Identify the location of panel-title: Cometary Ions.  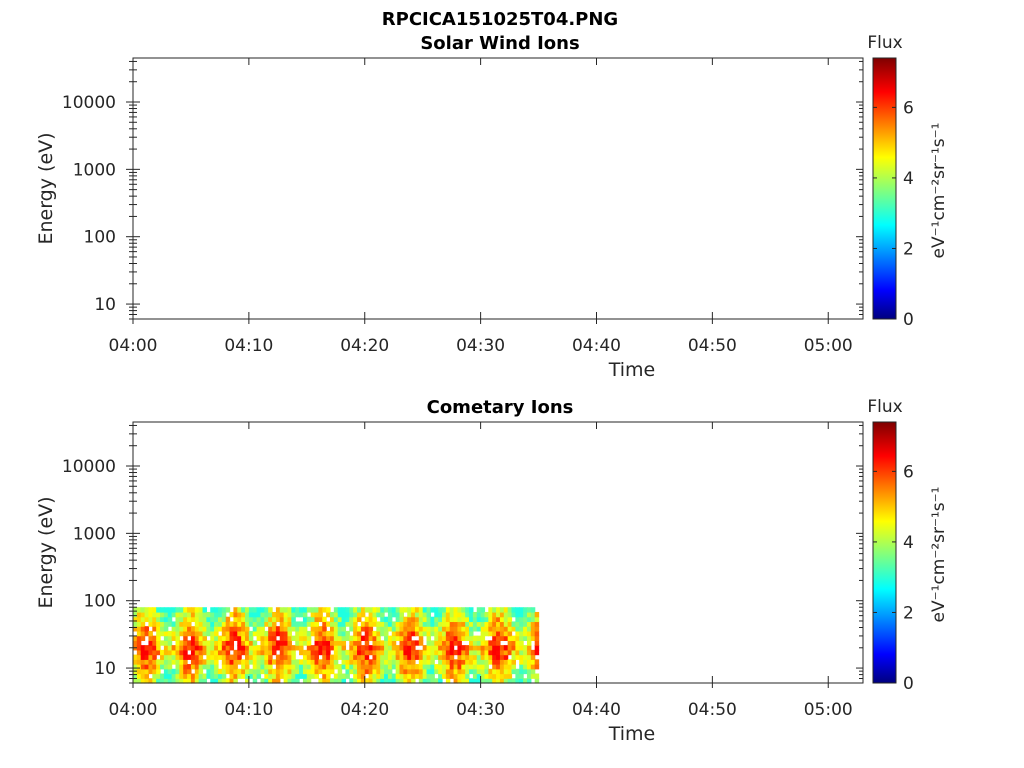
(500, 407).